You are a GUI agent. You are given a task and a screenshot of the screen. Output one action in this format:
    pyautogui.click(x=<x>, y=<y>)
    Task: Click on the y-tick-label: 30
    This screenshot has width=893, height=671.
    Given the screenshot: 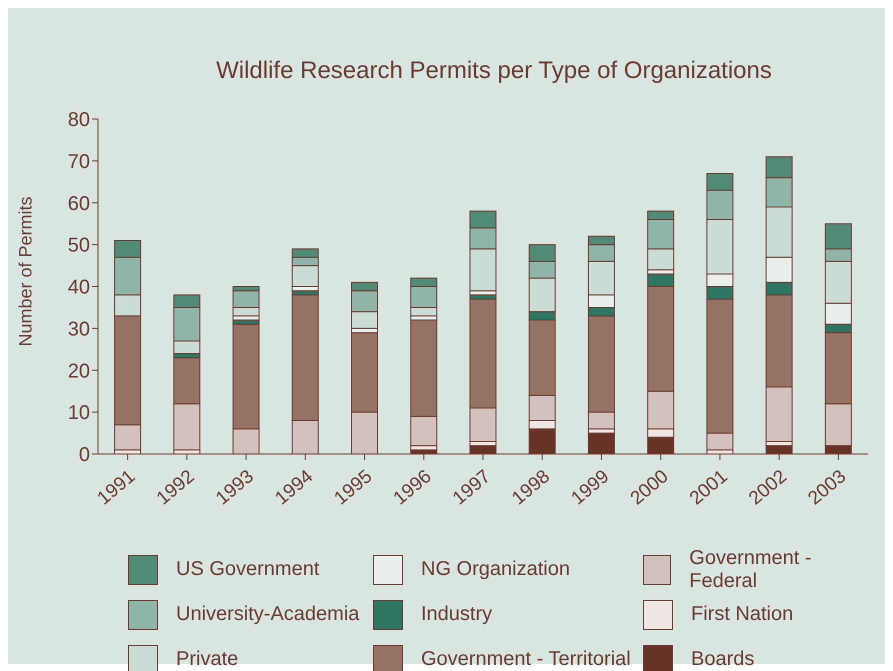 What is the action you would take?
    pyautogui.click(x=79, y=329)
    